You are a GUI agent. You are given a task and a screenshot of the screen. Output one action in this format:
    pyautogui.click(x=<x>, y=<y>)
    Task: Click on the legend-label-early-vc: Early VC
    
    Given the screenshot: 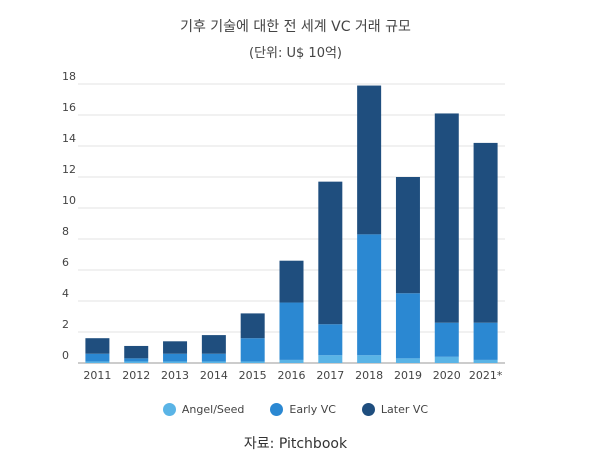 What is the action you would take?
    pyautogui.click(x=312, y=409)
    